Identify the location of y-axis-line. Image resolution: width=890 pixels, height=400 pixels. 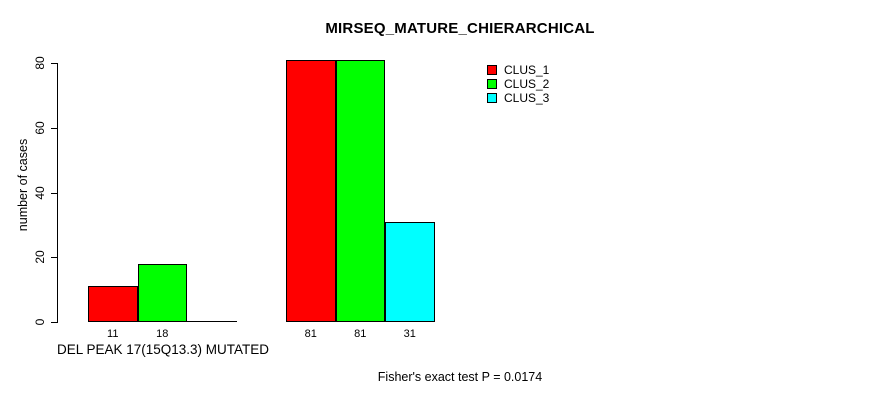
(57, 193).